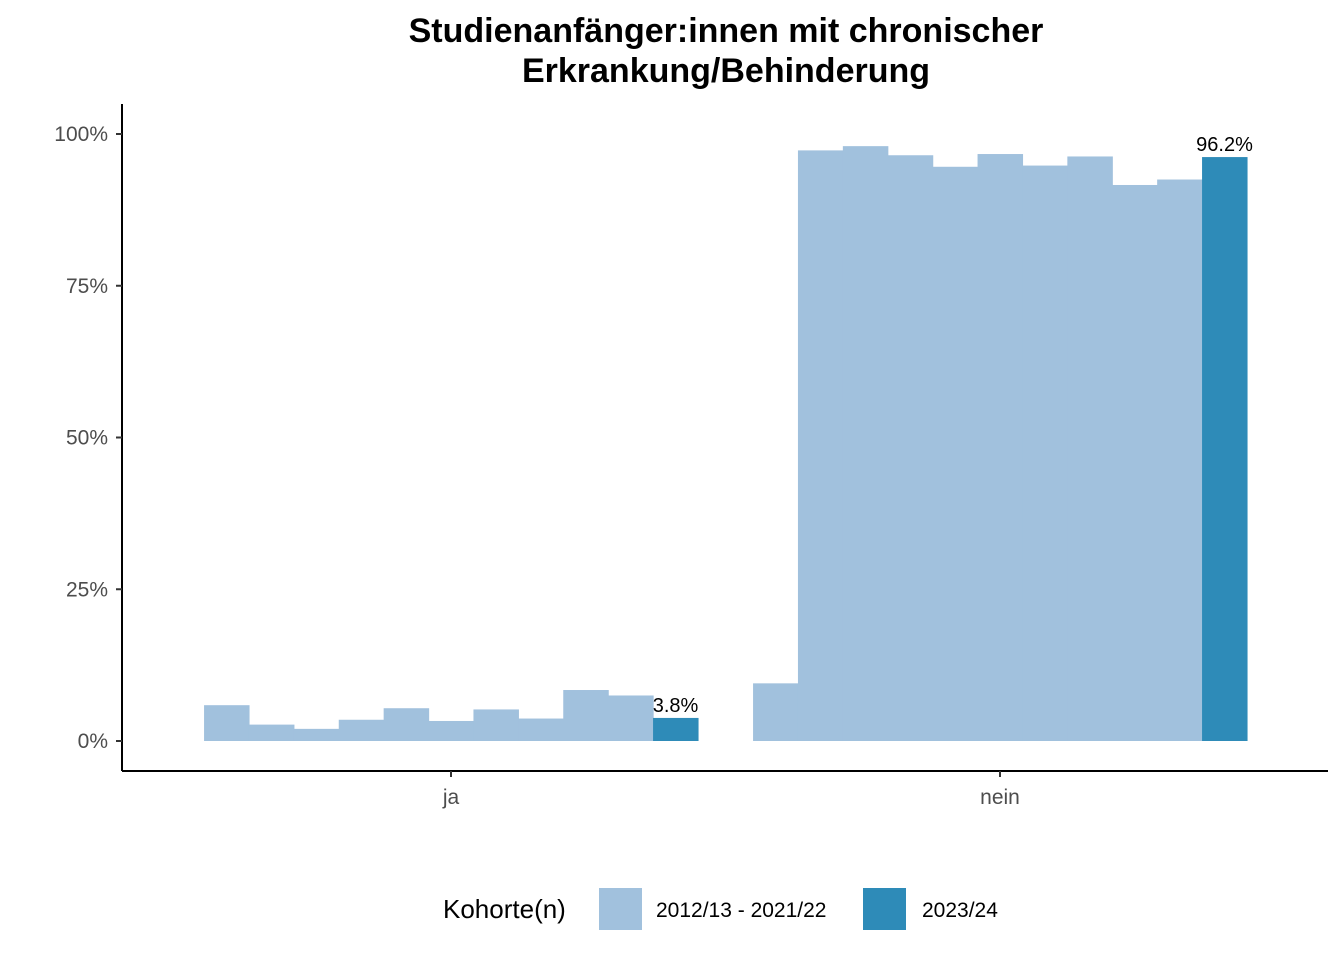 The image size is (1344, 960). I want to click on x-tick-label-nein: nein, so click(1000, 797).